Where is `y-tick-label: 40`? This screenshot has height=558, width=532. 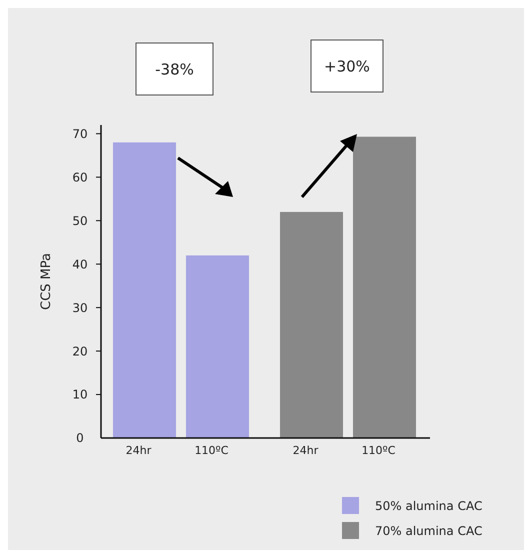
y-tick-label: 40 is located at coordinates (80, 264).